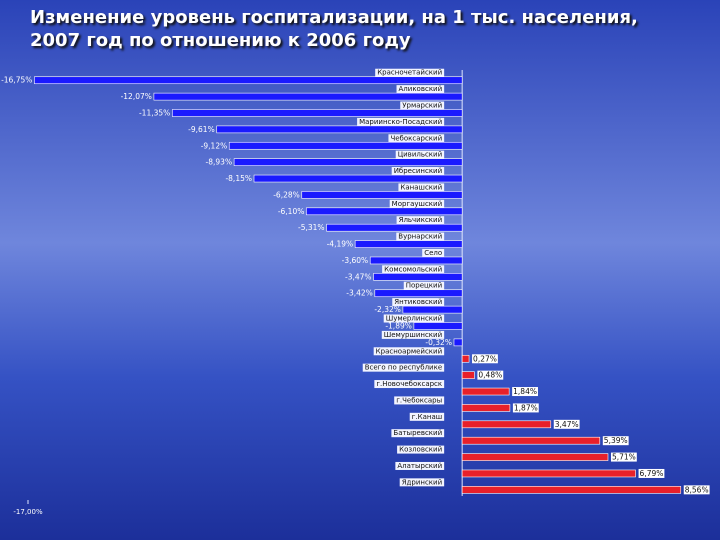 This screenshot has height=544, width=720. What do you see at coordinates (214, 145) in the screenshot?
I see `value-label: -9,12%` at bounding box center [214, 145].